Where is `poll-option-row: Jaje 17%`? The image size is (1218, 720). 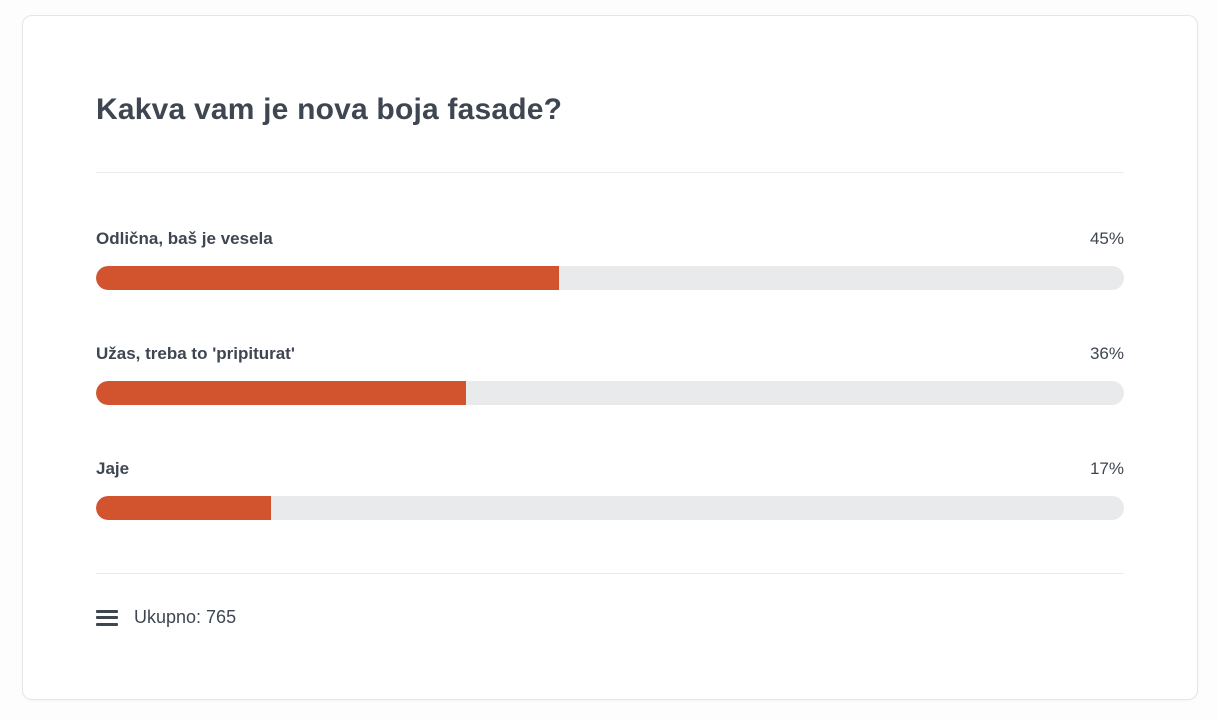
poll-option-row: Jaje 17% is located at coordinates (610, 489).